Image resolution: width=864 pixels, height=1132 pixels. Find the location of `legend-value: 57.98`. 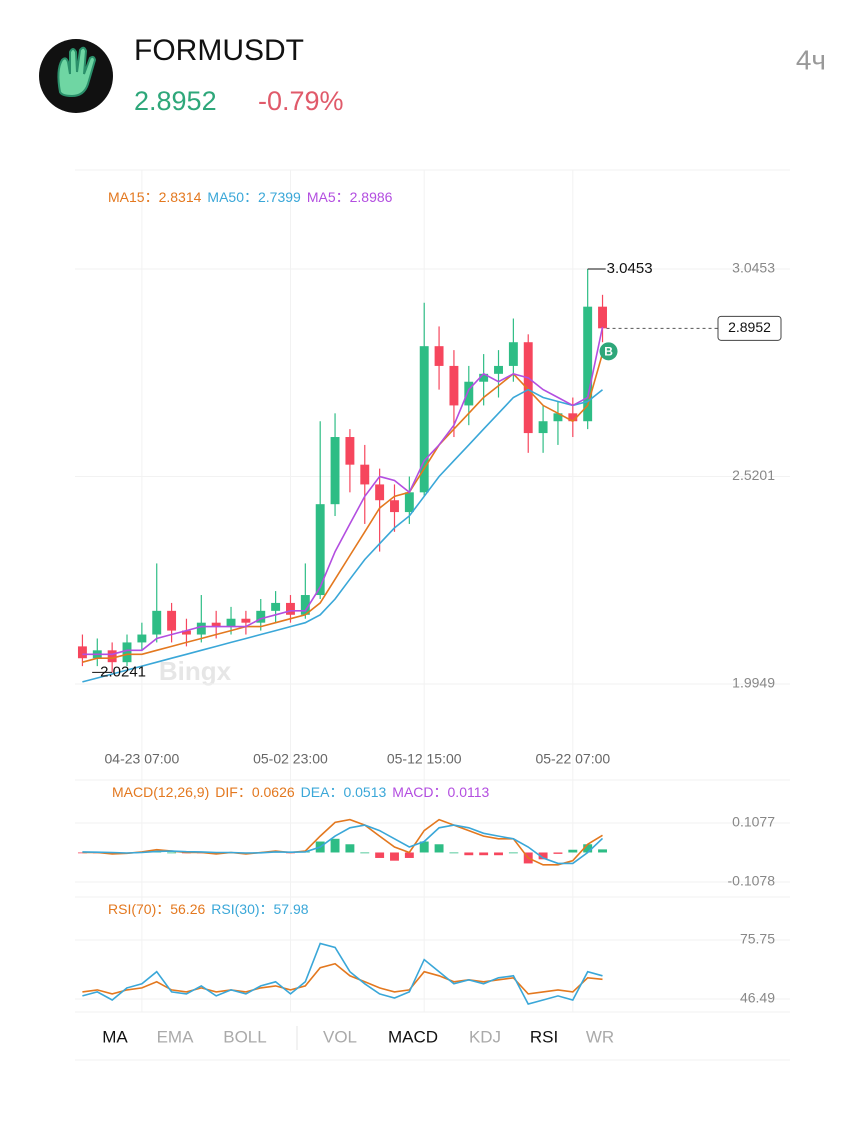

legend-value: 57.98 is located at coordinates (291, 909).